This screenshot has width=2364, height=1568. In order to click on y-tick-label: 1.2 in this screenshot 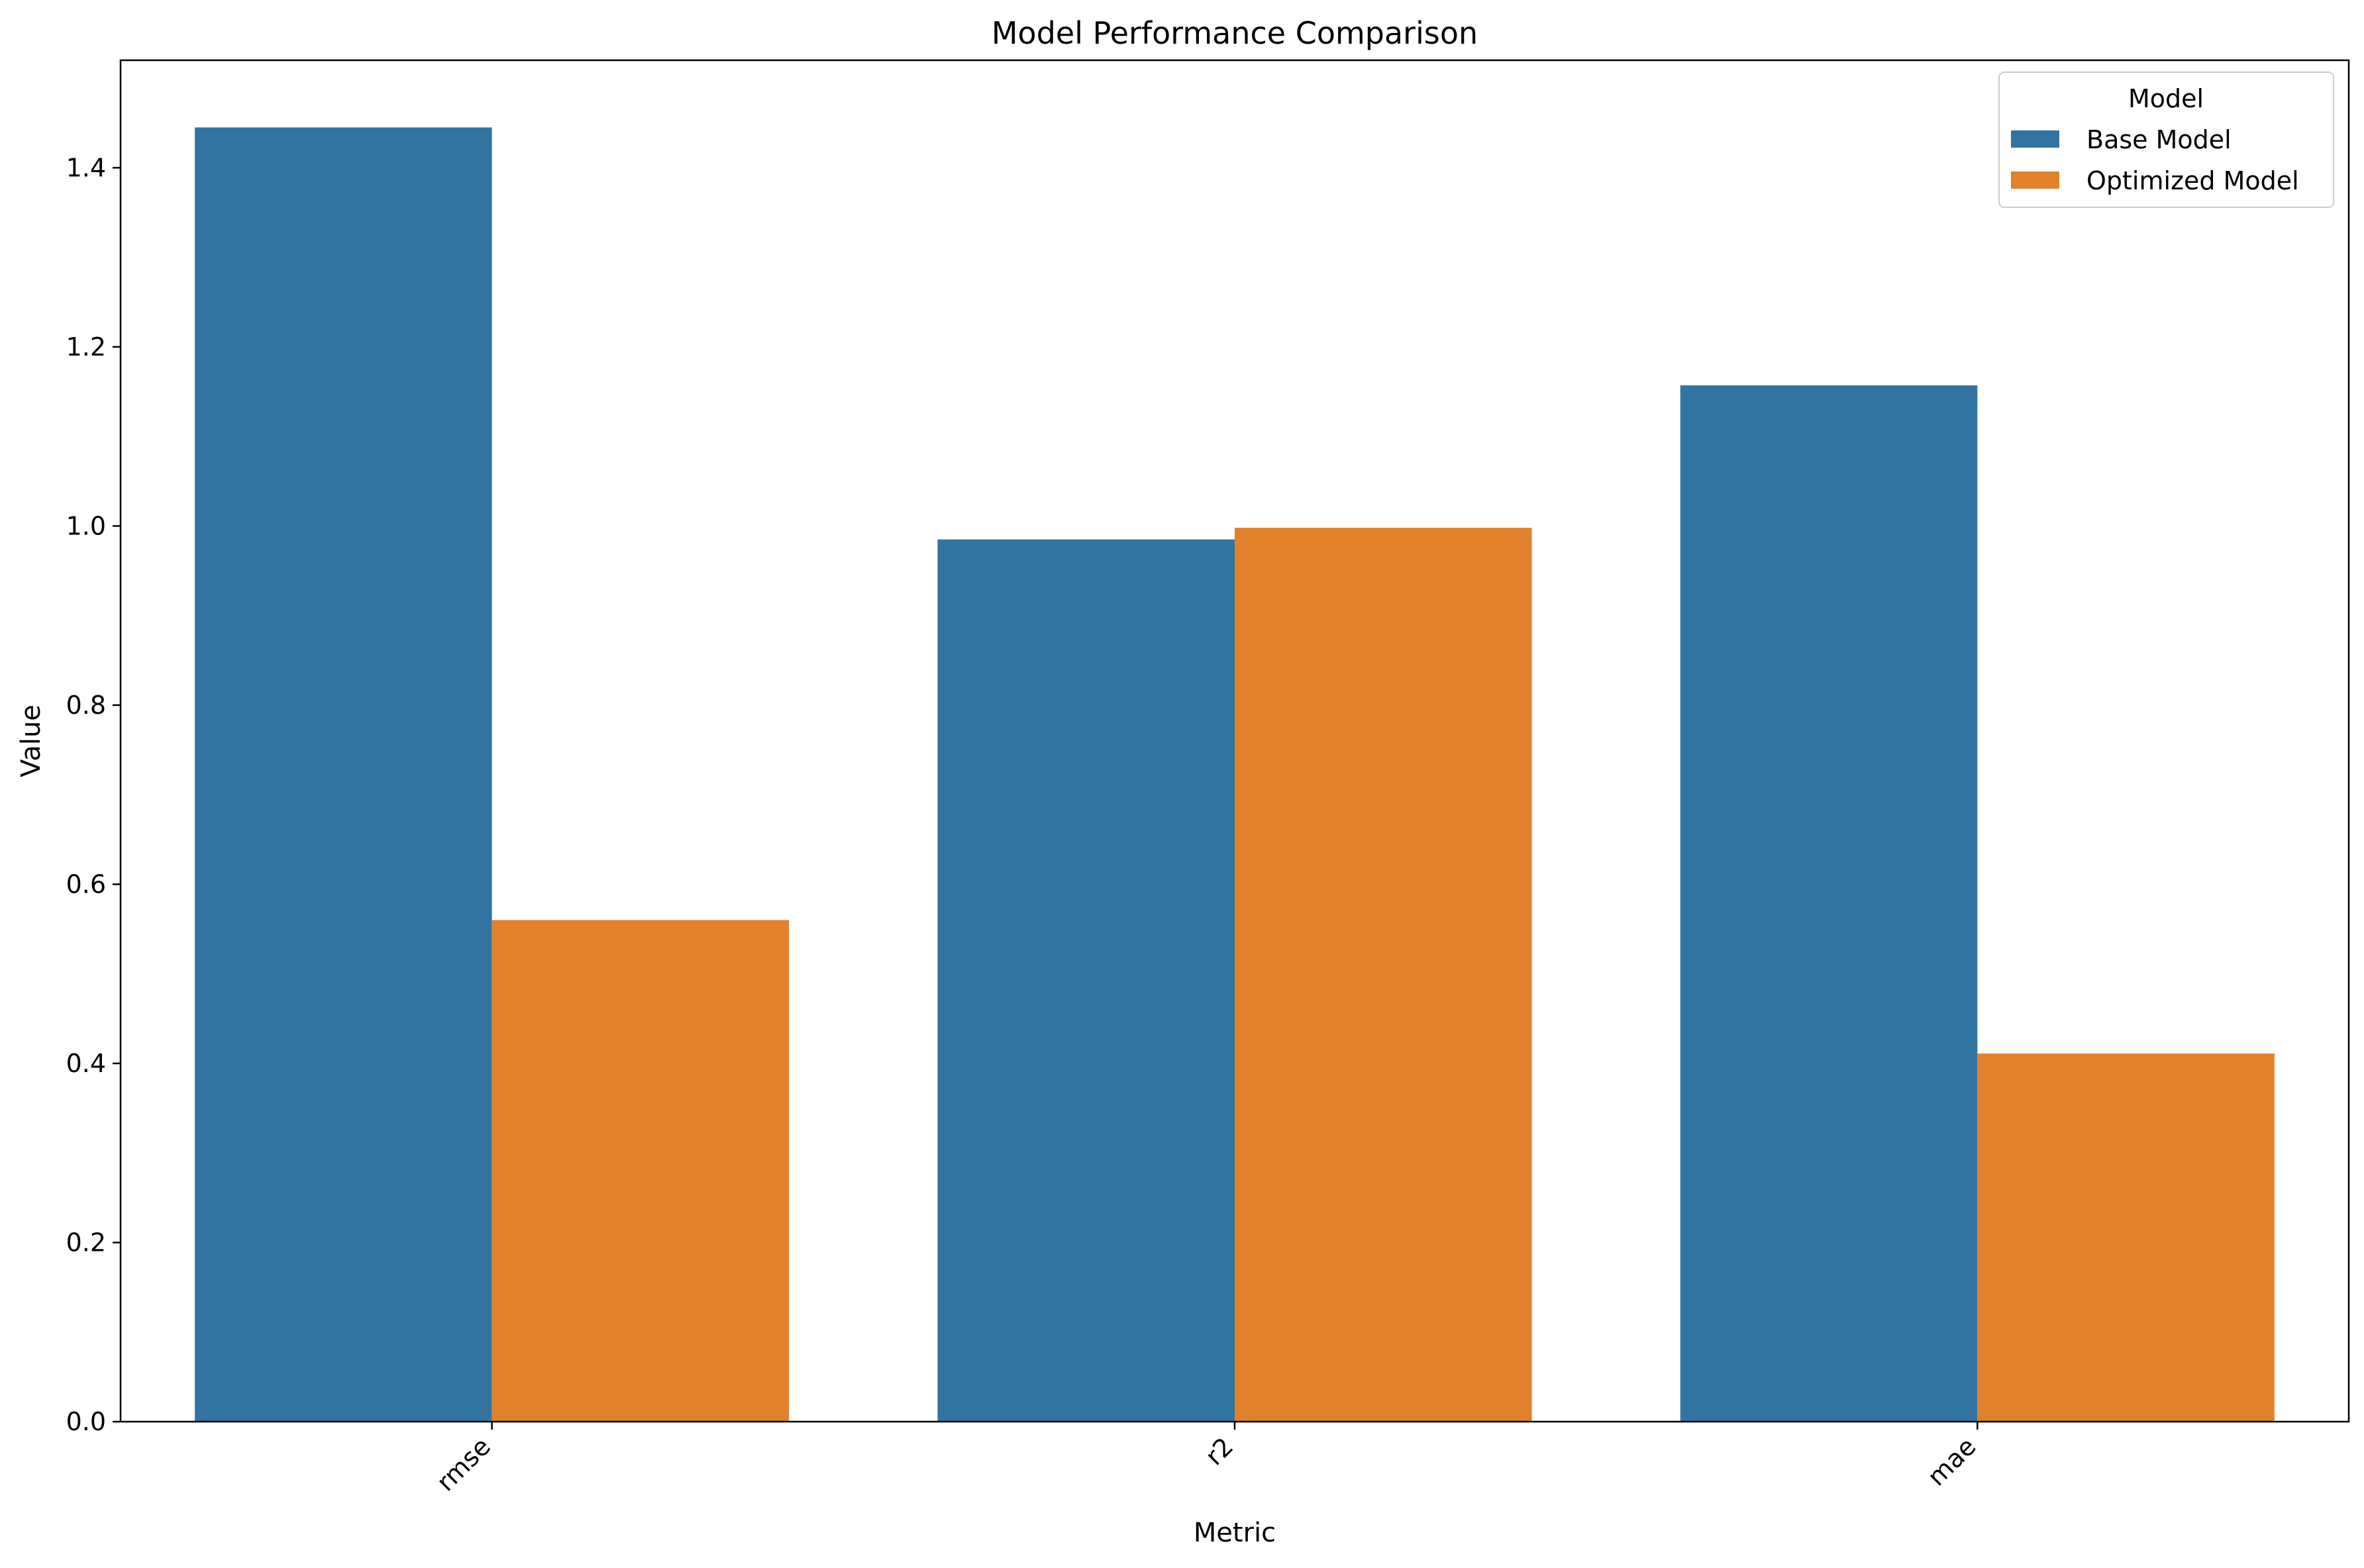, I will do `click(86, 347)`.